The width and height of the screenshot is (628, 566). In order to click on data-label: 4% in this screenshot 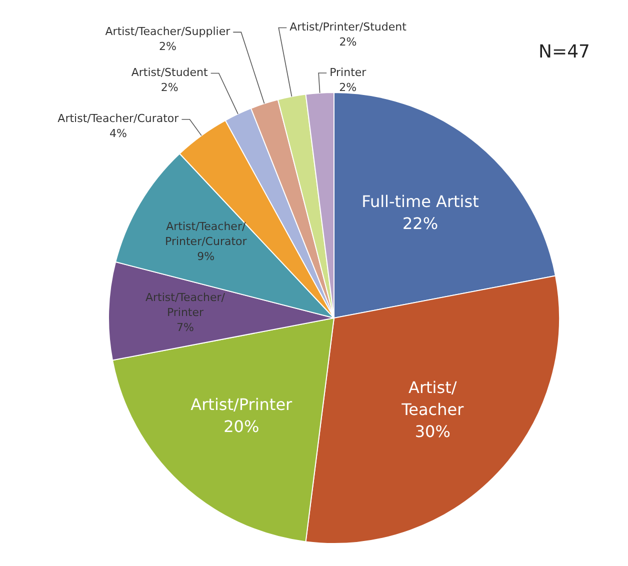, I will do `click(118, 133)`.